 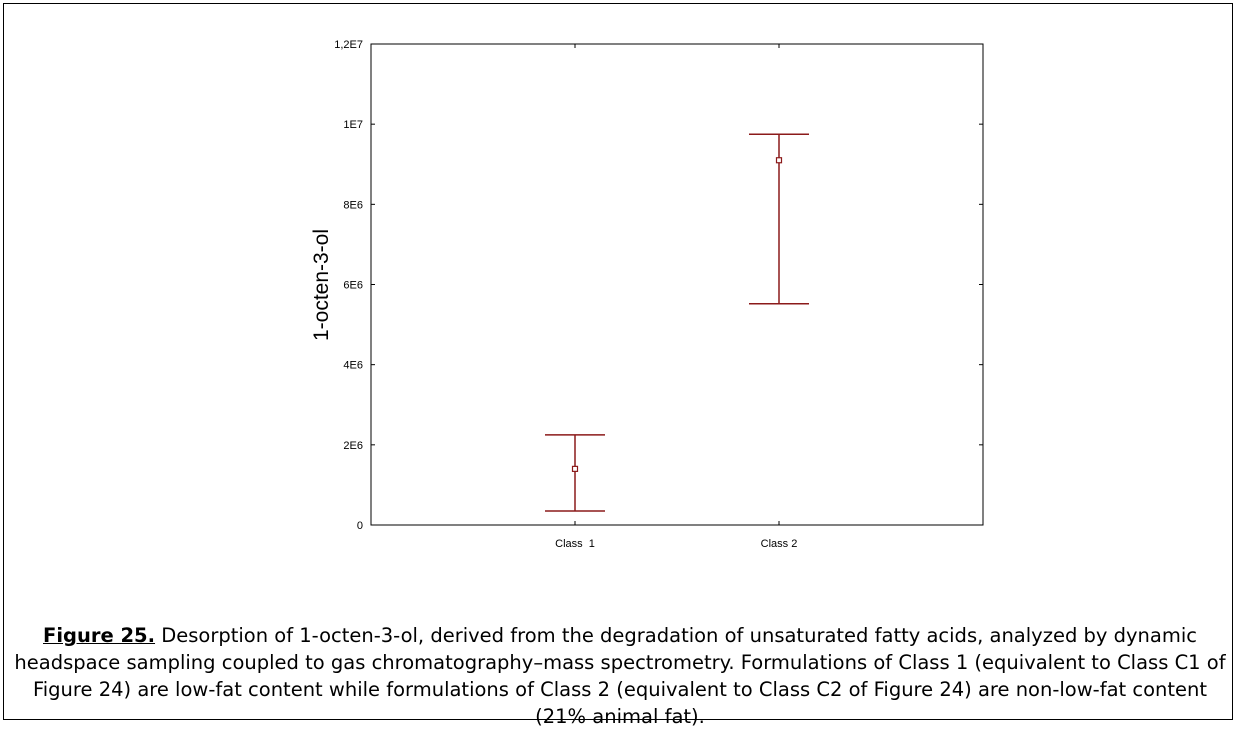 What do you see at coordinates (779, 544) in the screenshot?
I see `x-tick-label: Class 2` at bounding box center [779, 544].